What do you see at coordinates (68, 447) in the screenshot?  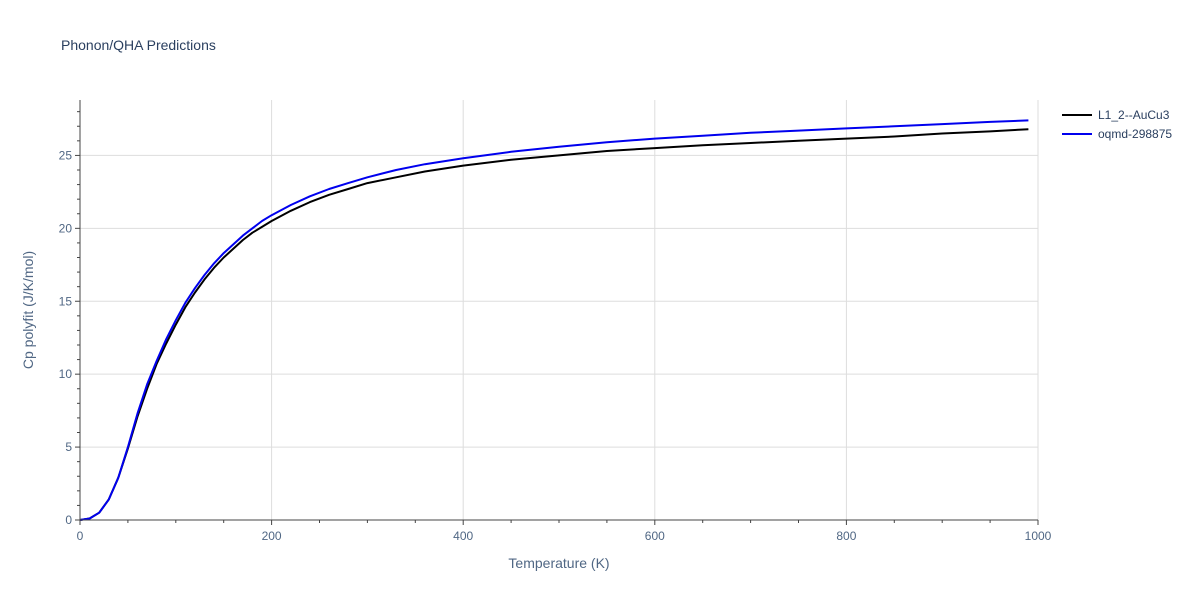 I see `y-tick-label: 5` at bounding box center [68, 447].